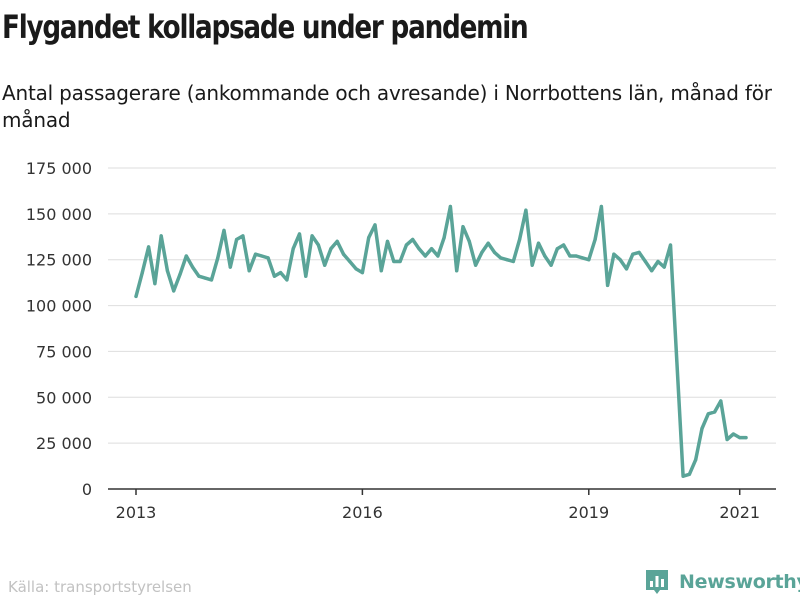  I want to click on bar-chart-logo-icon, so click(657, 582).